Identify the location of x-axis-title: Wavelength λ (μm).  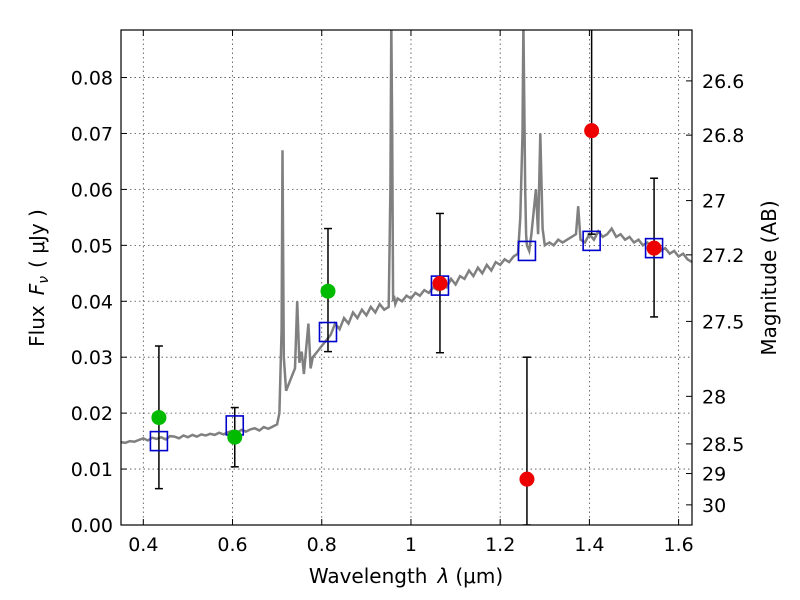
(406, 576).